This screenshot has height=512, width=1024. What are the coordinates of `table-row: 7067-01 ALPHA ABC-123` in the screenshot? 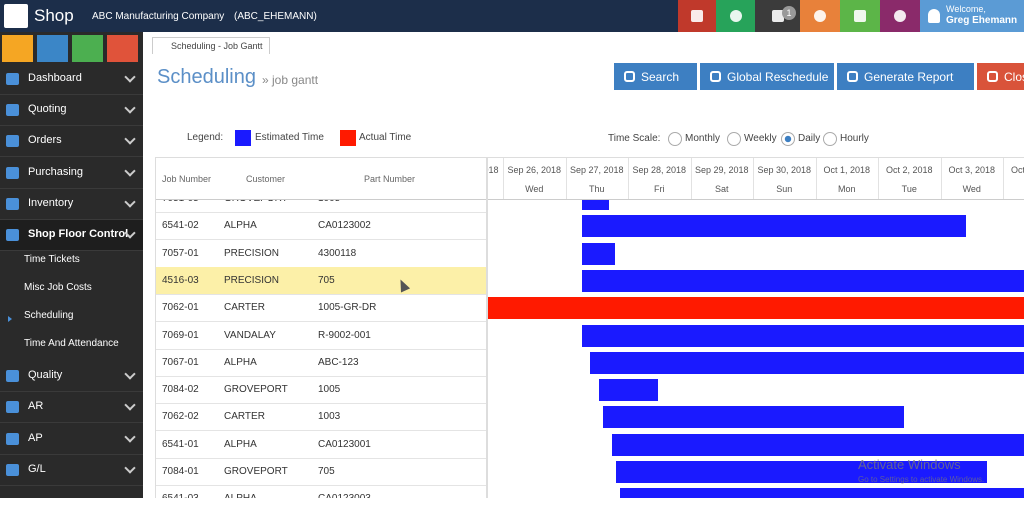 It's located at (321, 363).